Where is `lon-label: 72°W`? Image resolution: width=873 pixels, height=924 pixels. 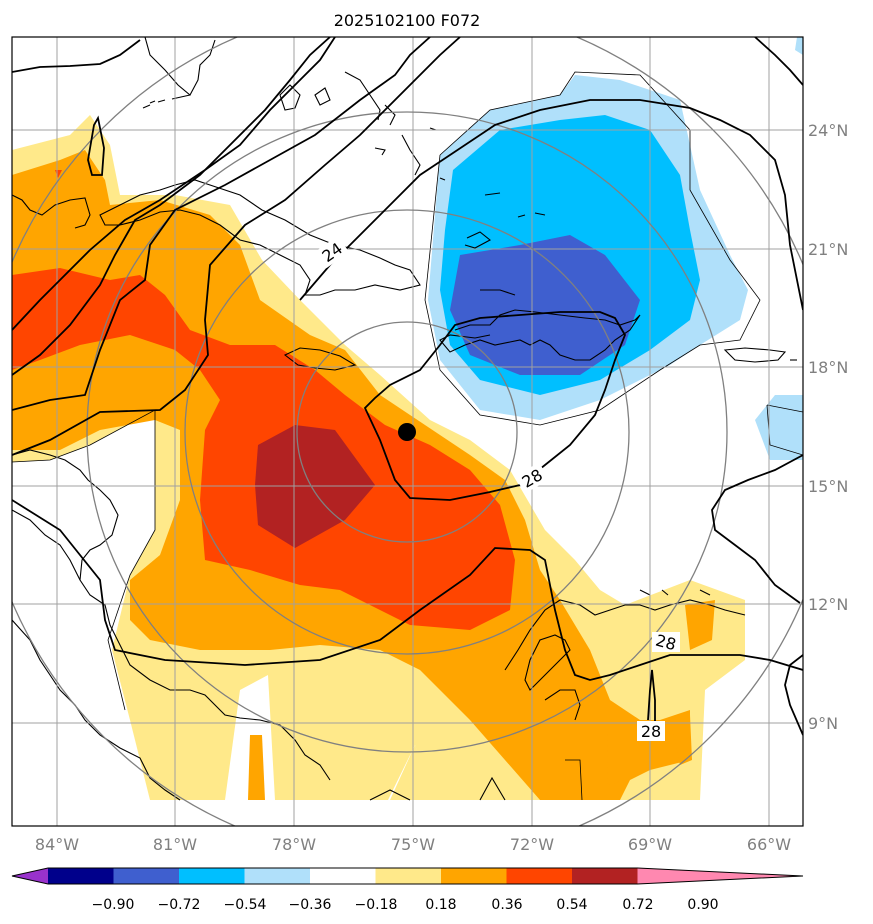
lon-label: 72°W is located at coordinates (532, 844).